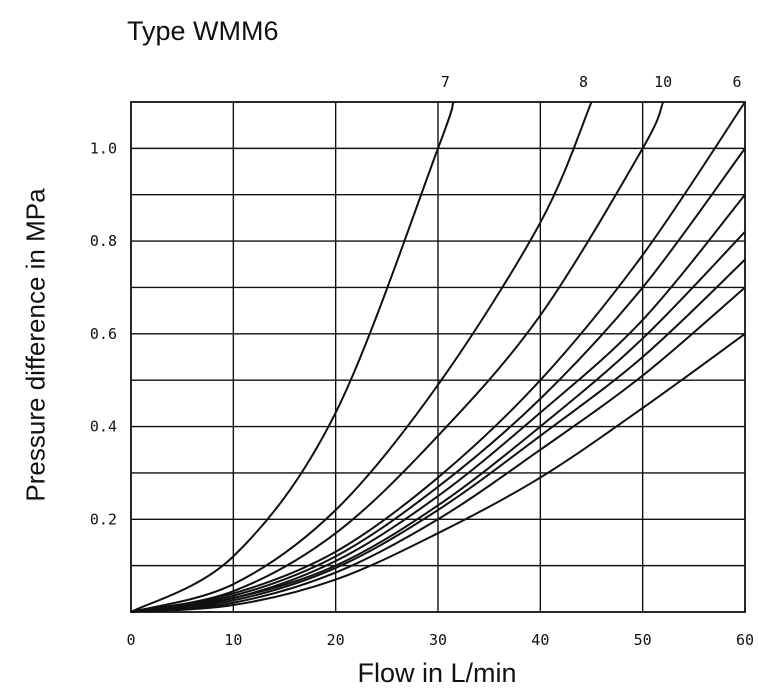  Describe the element at coordinates (103, 148) in the screenshot. I see `y-tick-label: 1.0` at that location.